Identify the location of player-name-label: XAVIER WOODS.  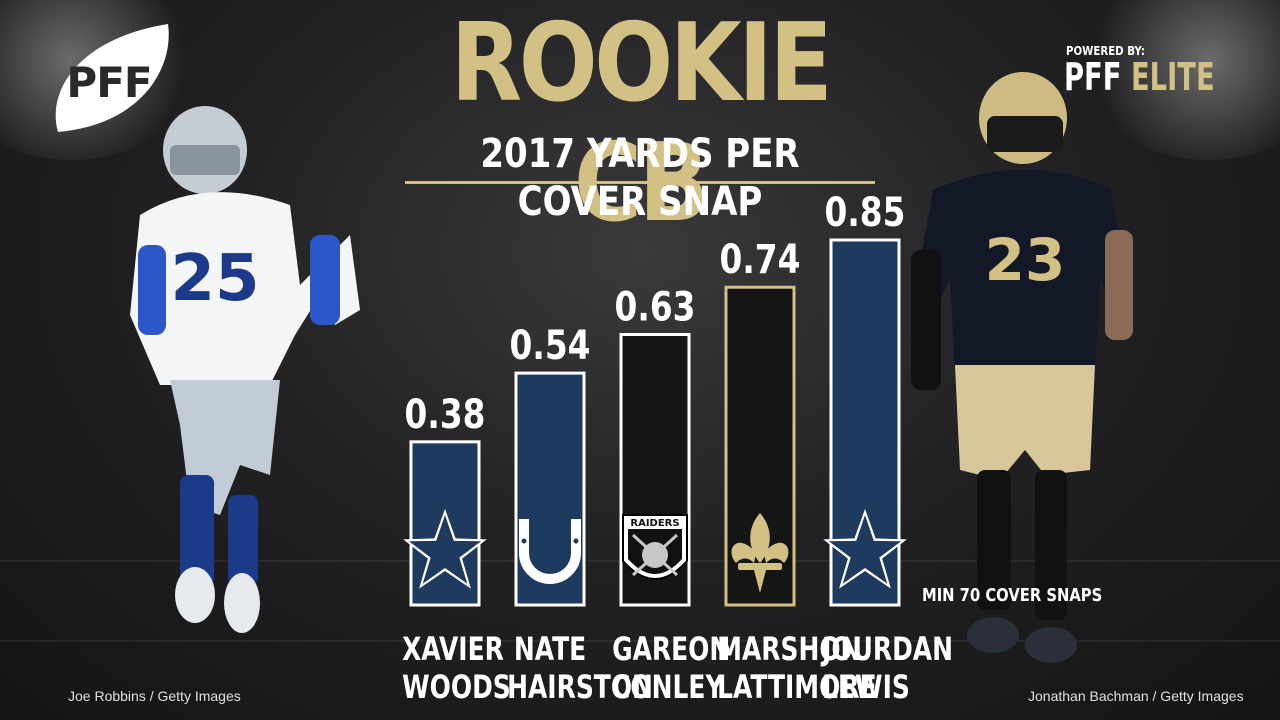
(456, 668).